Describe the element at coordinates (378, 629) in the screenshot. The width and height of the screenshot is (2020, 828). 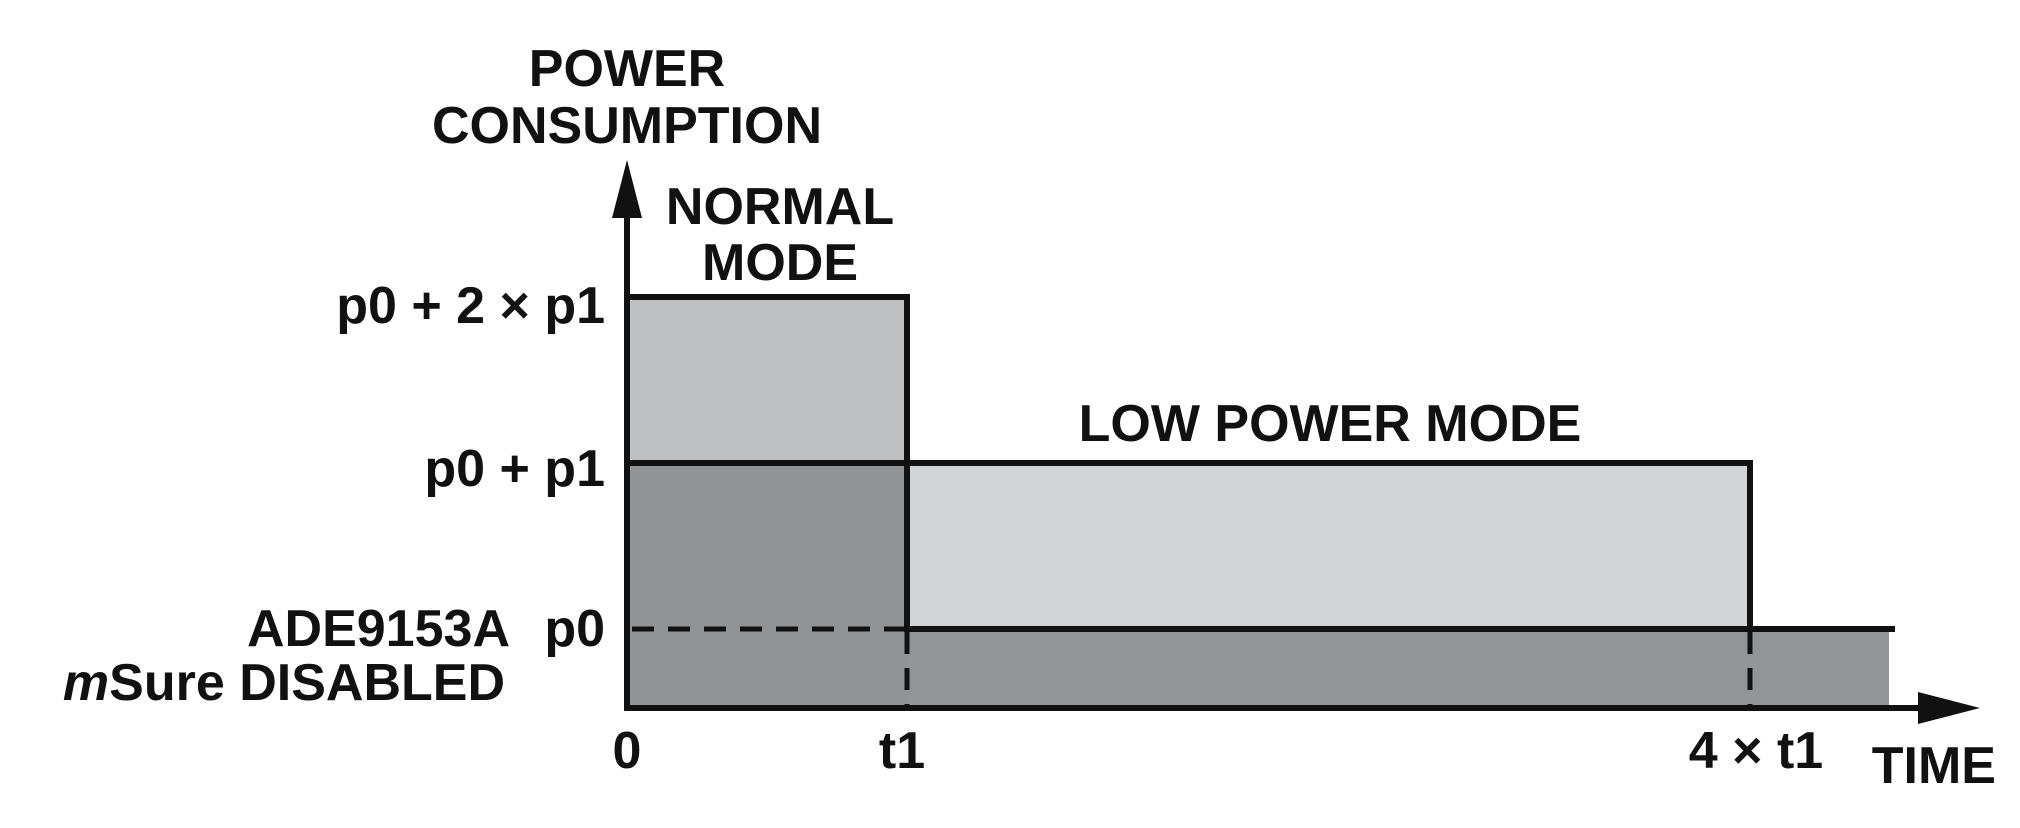
I see `baseline-label-line1: ADE9153A` at that location.